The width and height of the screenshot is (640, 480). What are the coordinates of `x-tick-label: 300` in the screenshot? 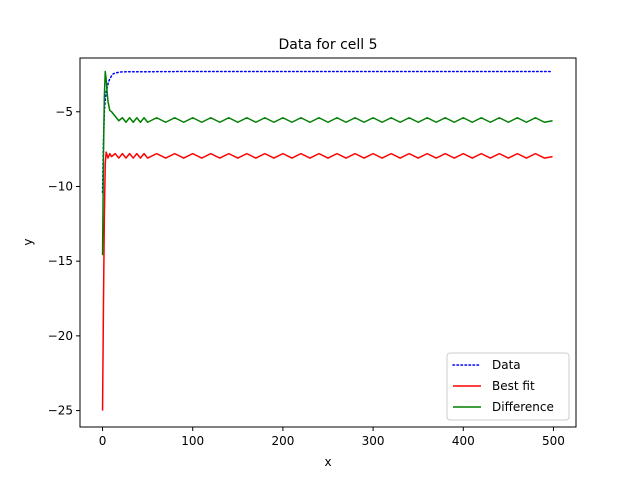 It's located at (373, 441).